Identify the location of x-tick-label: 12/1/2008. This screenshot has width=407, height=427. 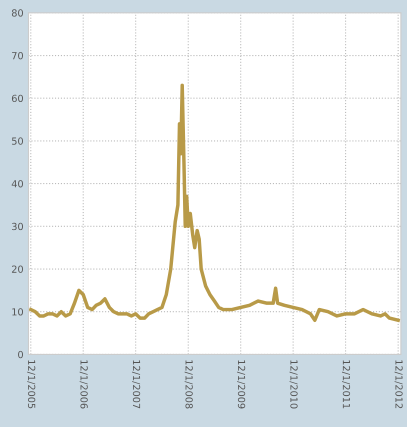
(188, 384).